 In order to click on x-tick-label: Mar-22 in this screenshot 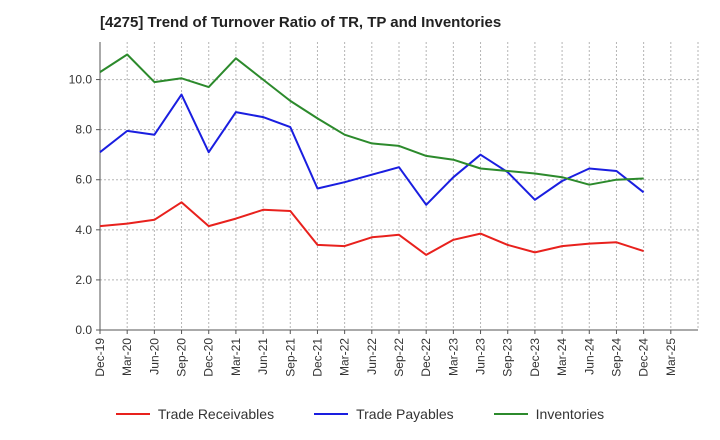, I will do `click(345, 357)`.